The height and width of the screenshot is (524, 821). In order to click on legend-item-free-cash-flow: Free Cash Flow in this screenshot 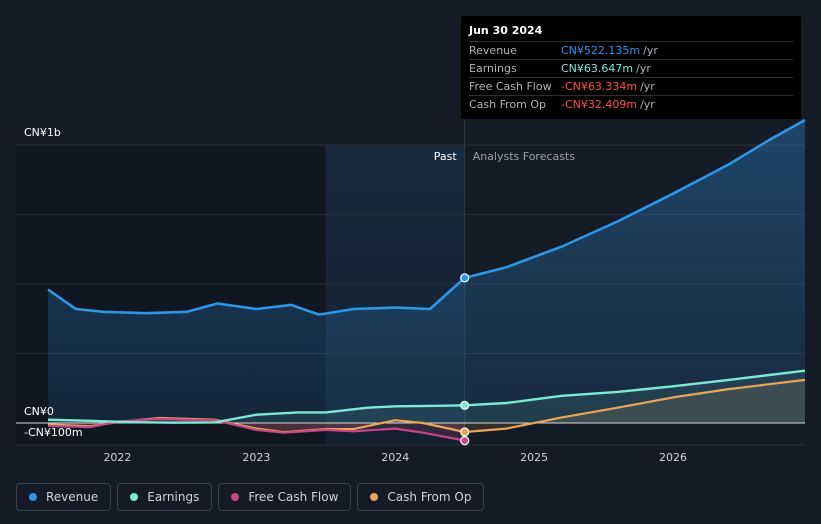, I will do `click(285, 497)`.